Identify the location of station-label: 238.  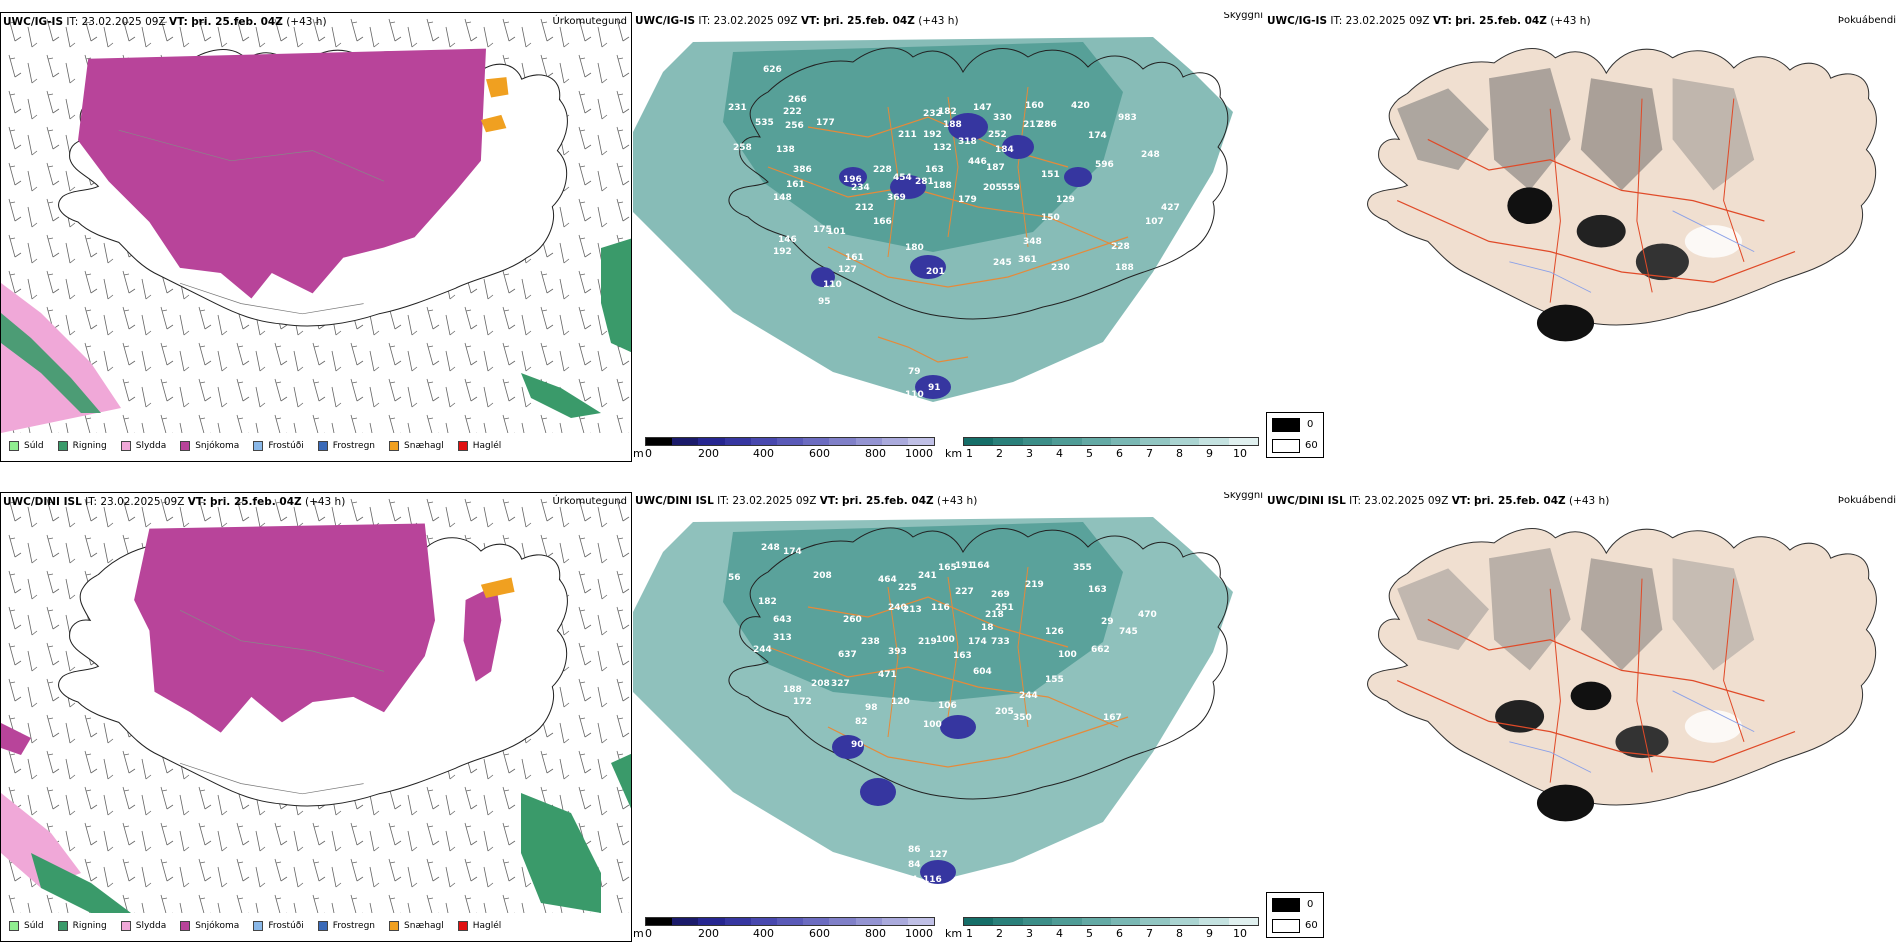
(870, 642).